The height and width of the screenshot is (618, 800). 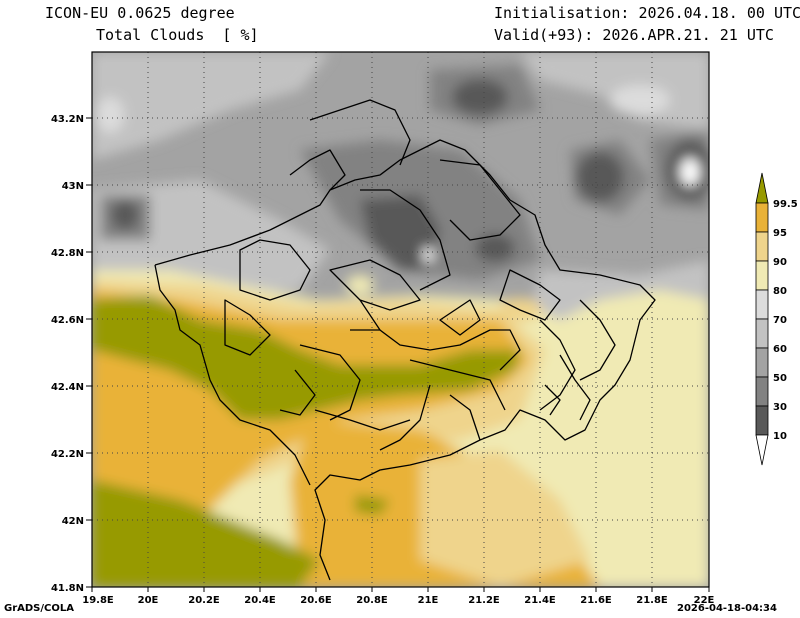 What do you see at coordinates (67, 320) in the screenshot?
I see `lat-label-42-6: 42.6N` at bounding box center [67, 320].